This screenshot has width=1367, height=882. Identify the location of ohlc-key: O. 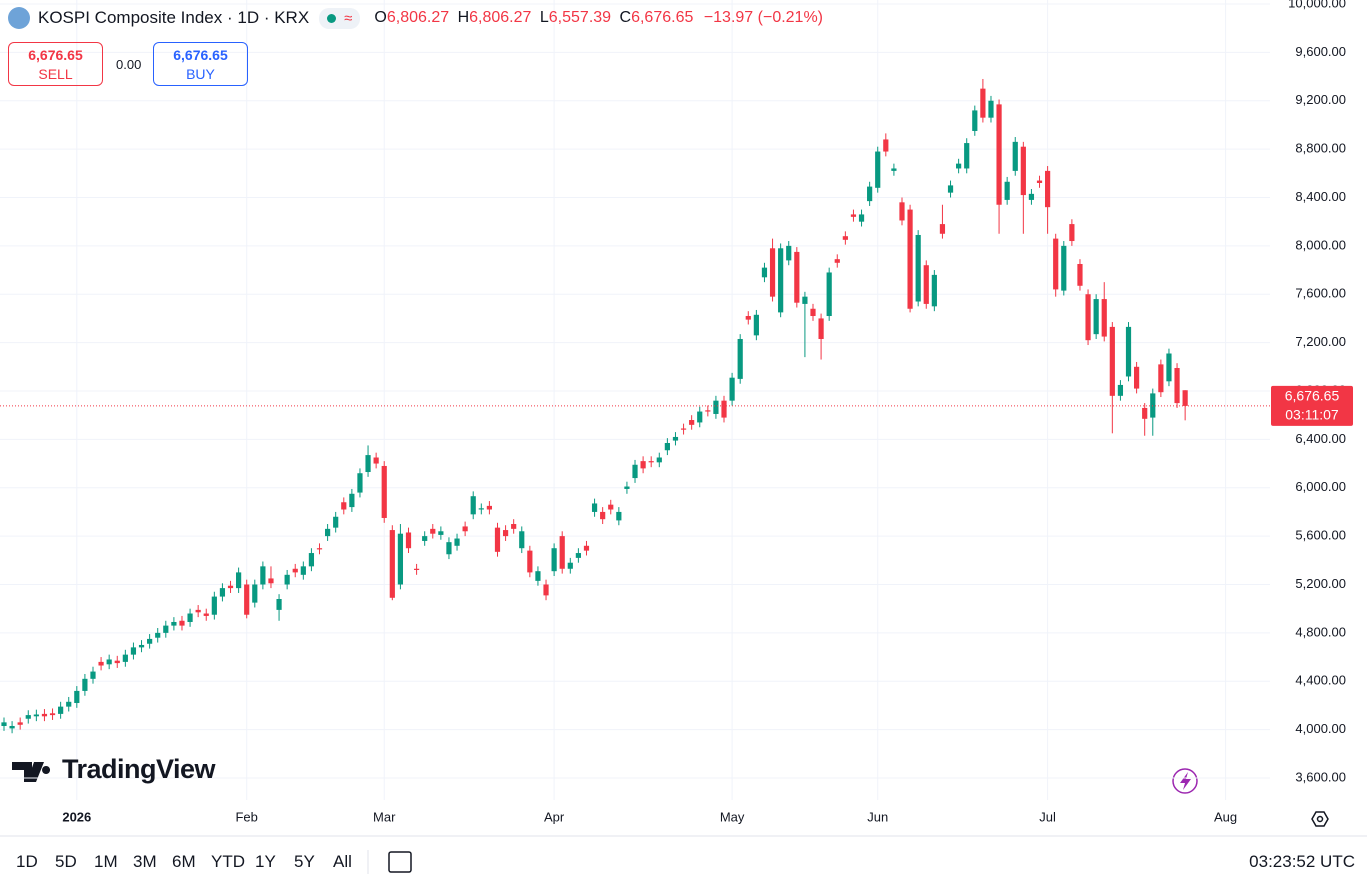
(380, 17).